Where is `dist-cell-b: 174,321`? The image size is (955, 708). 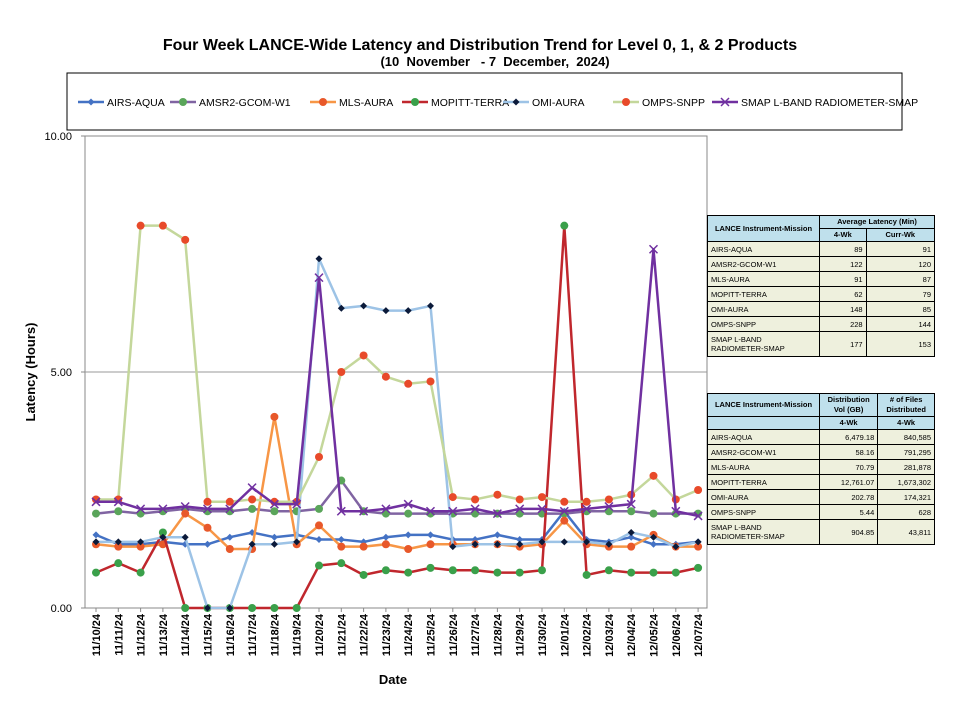
dist-cell-b: 174,321 is located at coordinates (906, 497).